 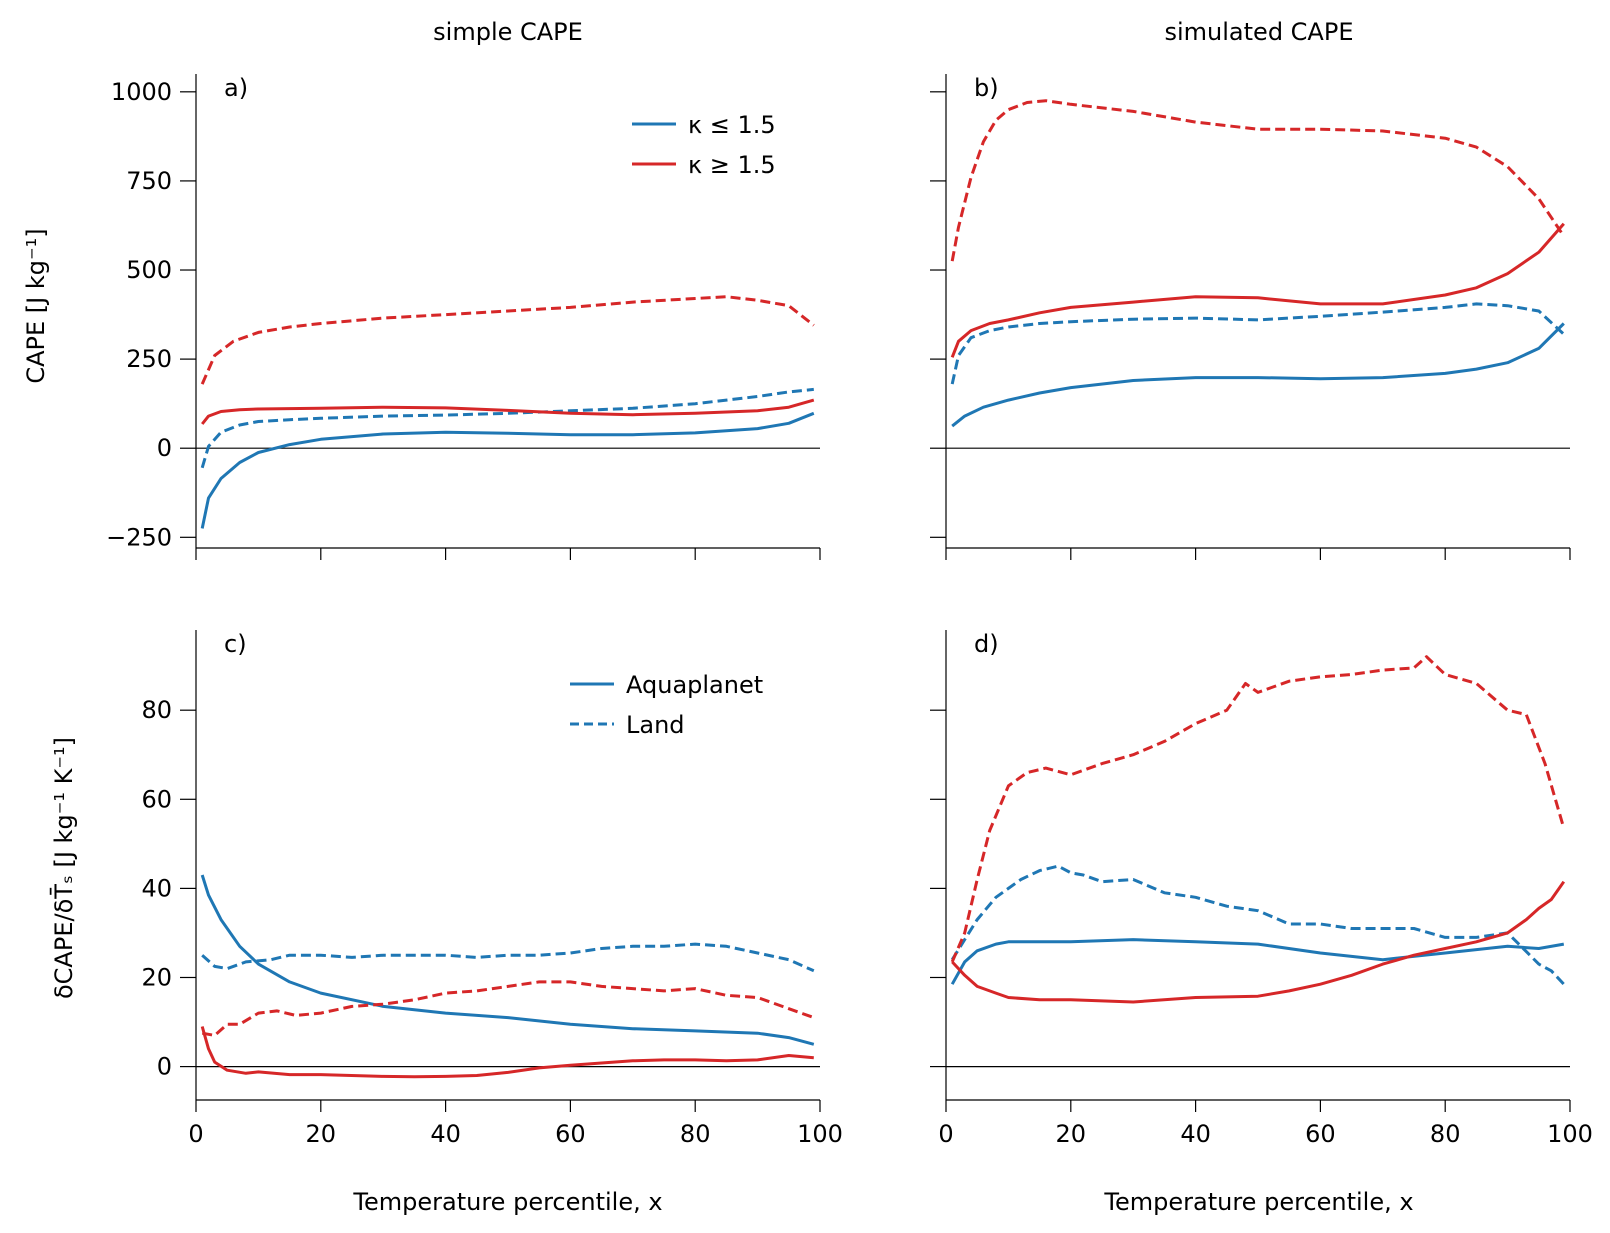 What do you see at coordinates (732, 165) in the screenshot?
I see `legend-kappa-label-1: κ ≥ 1.5` at bounding box center [732, 165].